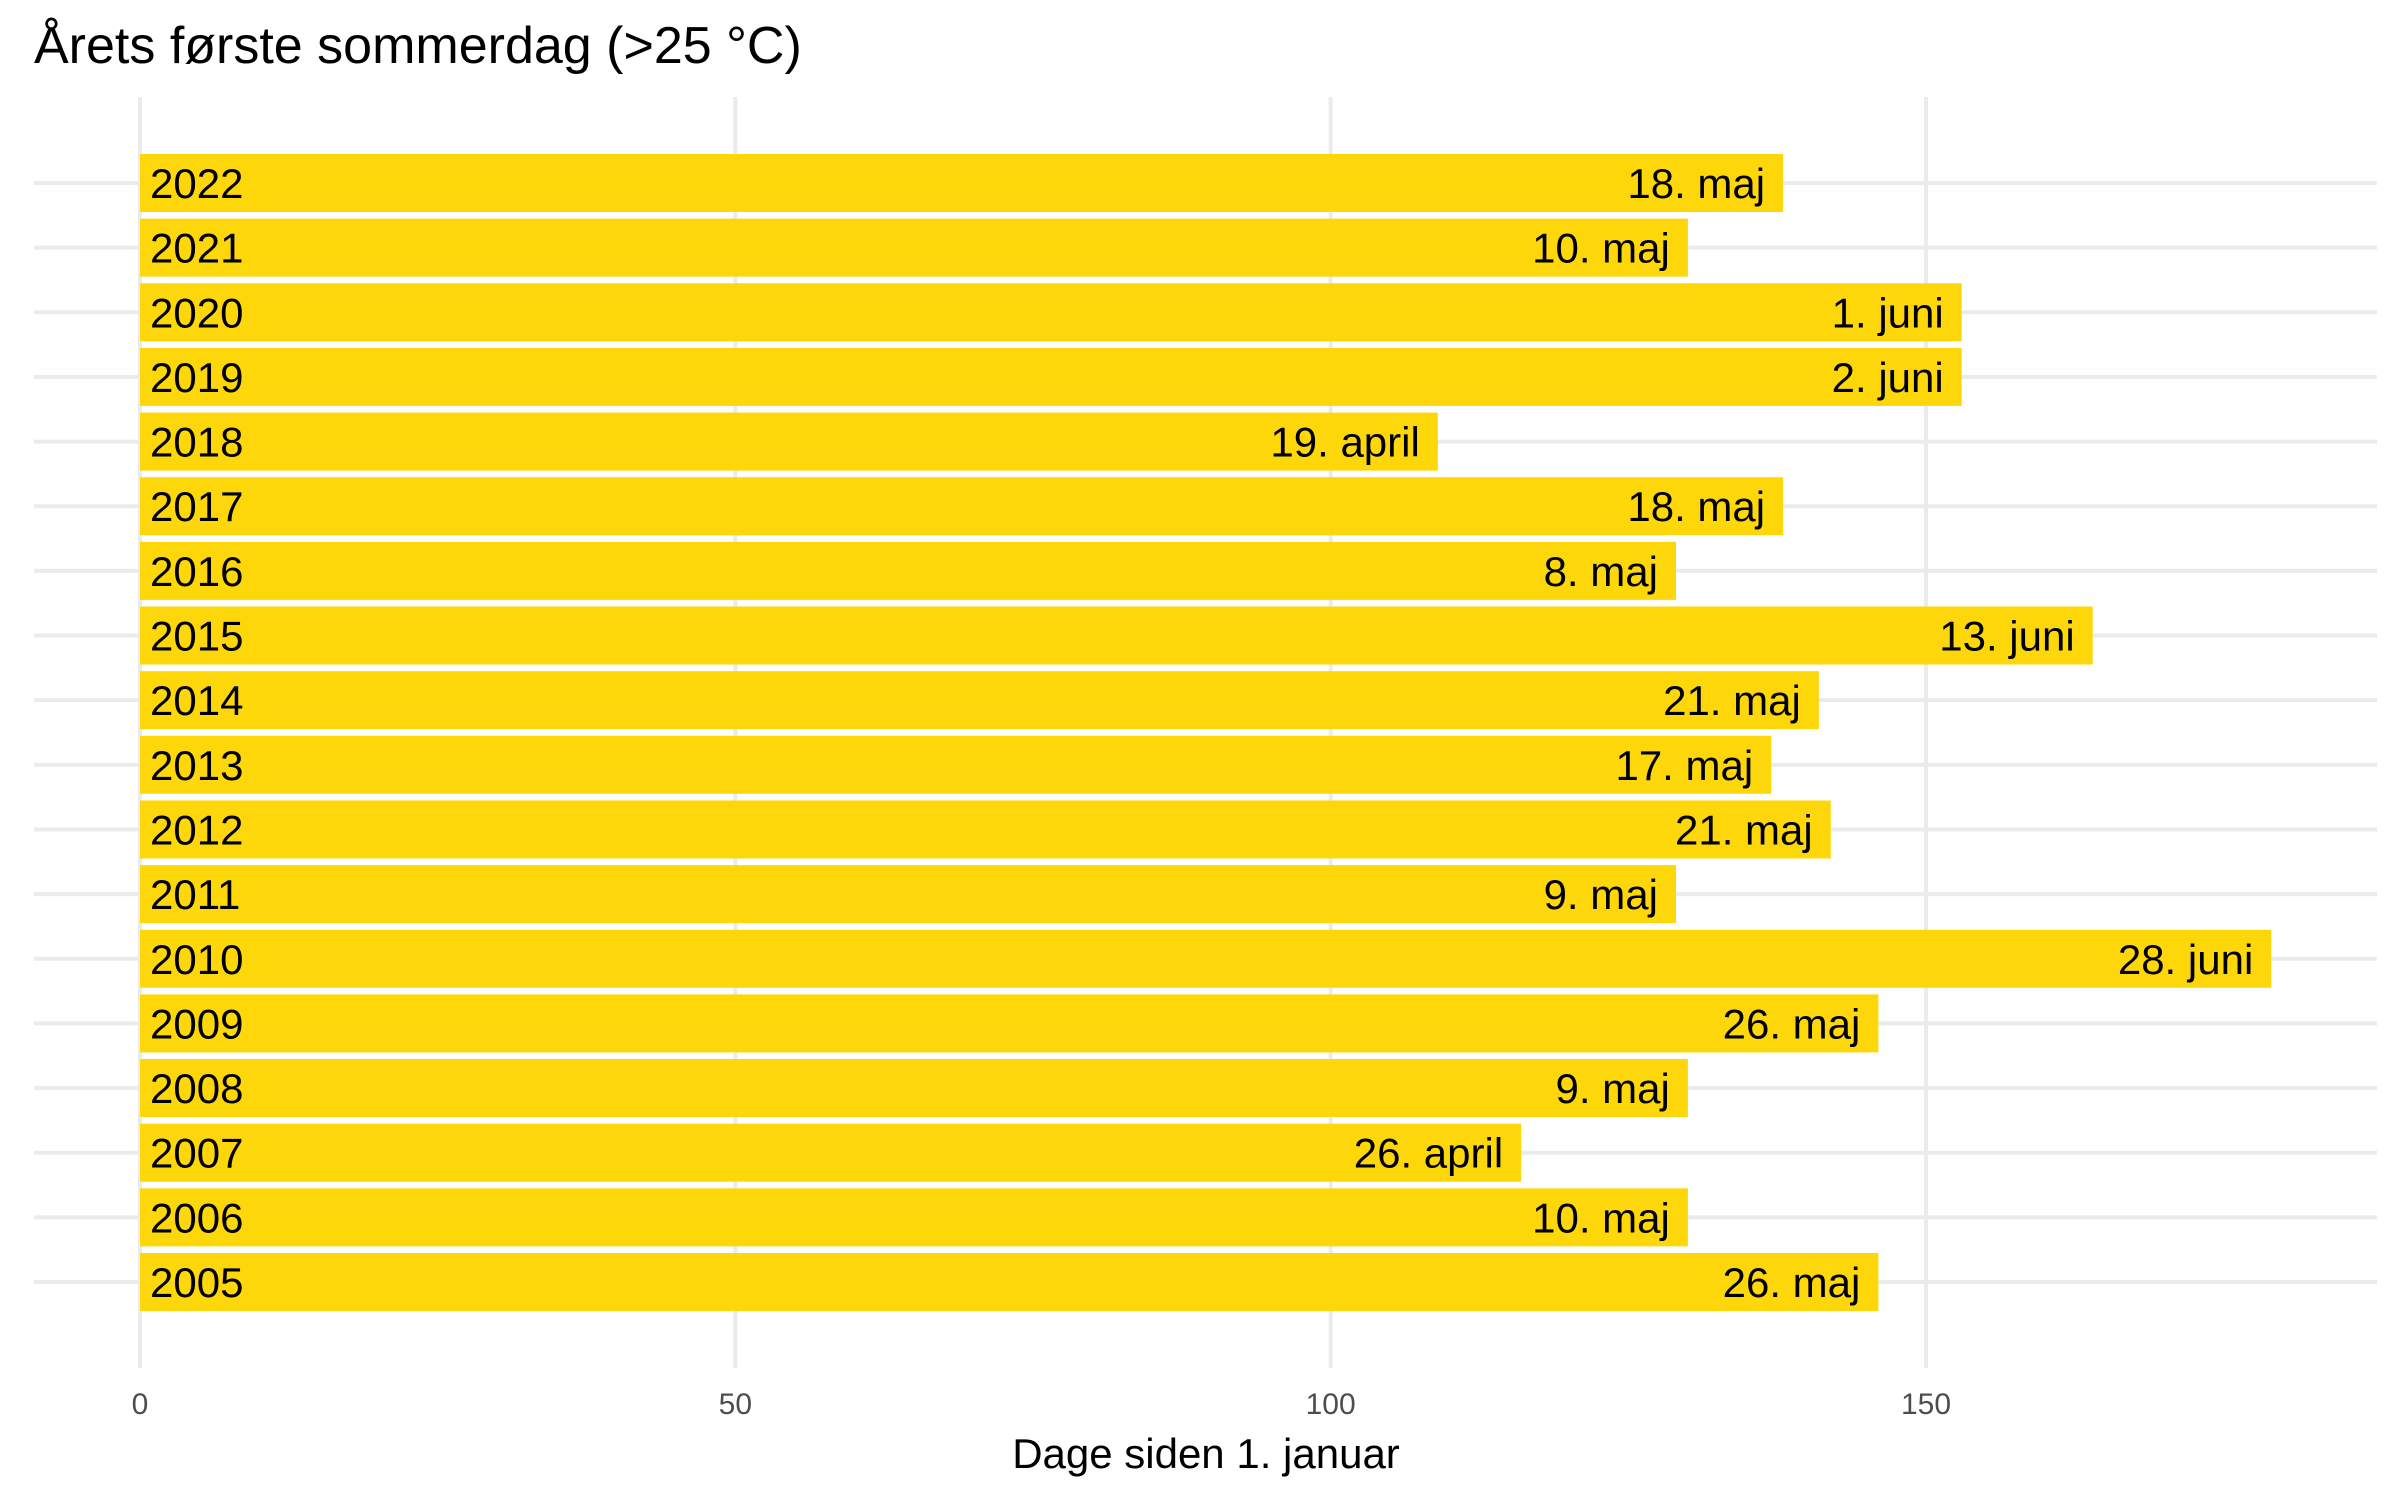 The image size is (2400, 1500). Describe the element at coordinates (196, 700) in the screenshot. I see `bar-year-label: 2014` at that location.